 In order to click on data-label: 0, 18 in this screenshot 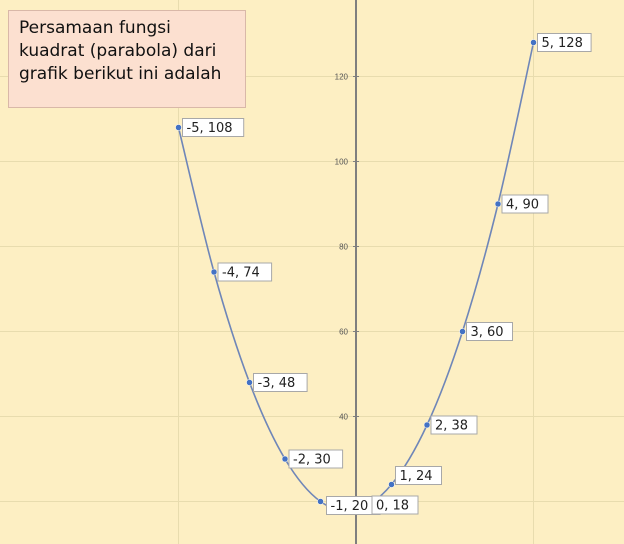, I will do `click(392, 506)`.